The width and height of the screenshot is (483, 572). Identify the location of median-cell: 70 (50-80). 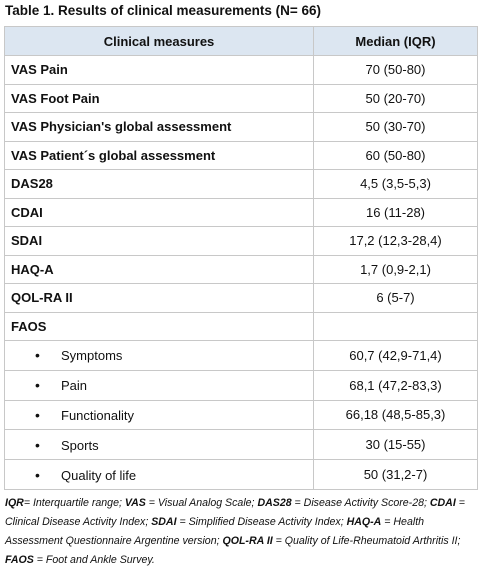
(395, 70).